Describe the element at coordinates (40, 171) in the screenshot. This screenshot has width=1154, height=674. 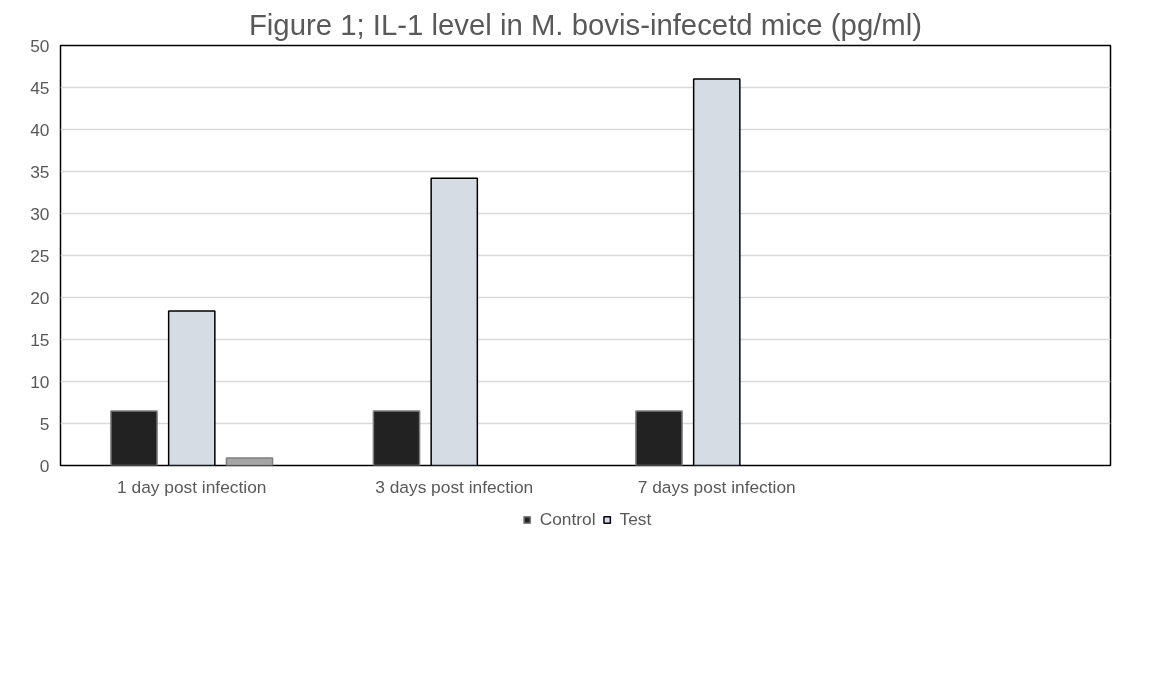
I see `y-tick-label: 35` at that location.